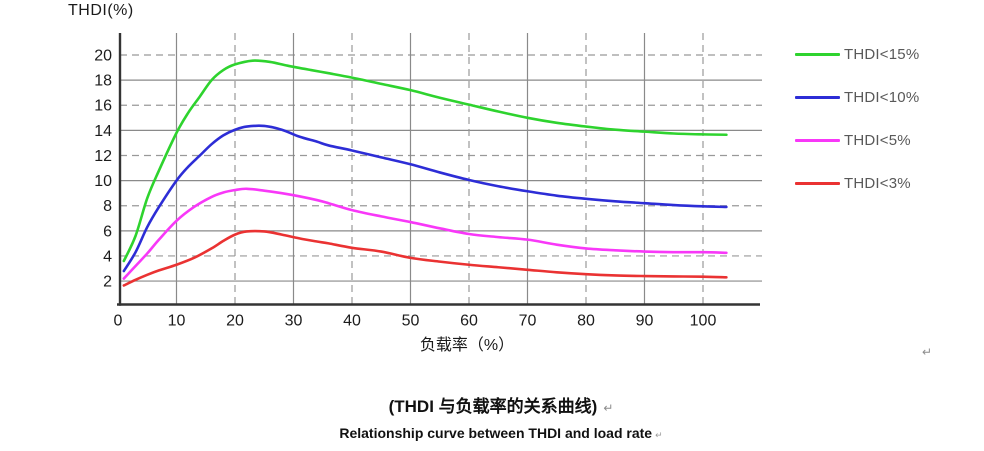  Describe the element at coordinates (101, 10) in the screenshot. I see `y-axis-title: THDI(%)` at that location.